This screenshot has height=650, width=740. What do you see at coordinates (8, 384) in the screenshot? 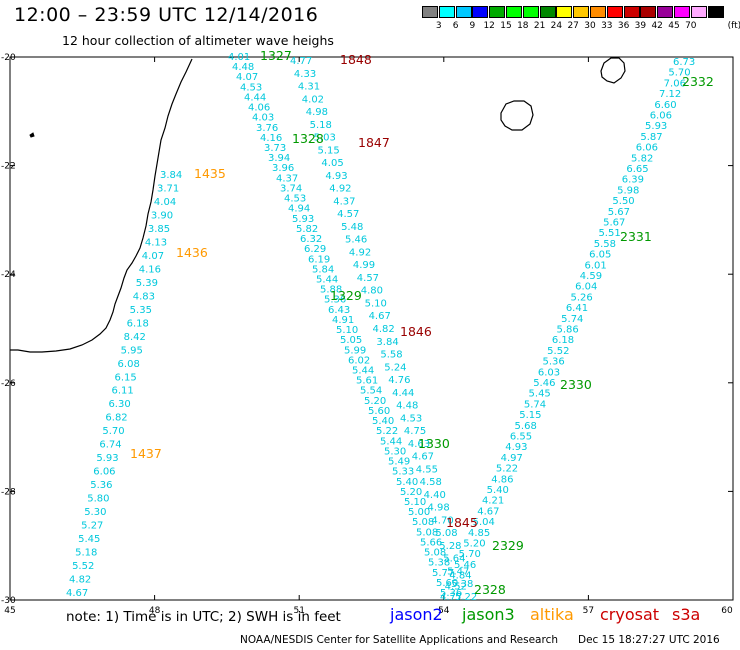
I see `lat-tick-label: -26` at bounding box center [8, 384].